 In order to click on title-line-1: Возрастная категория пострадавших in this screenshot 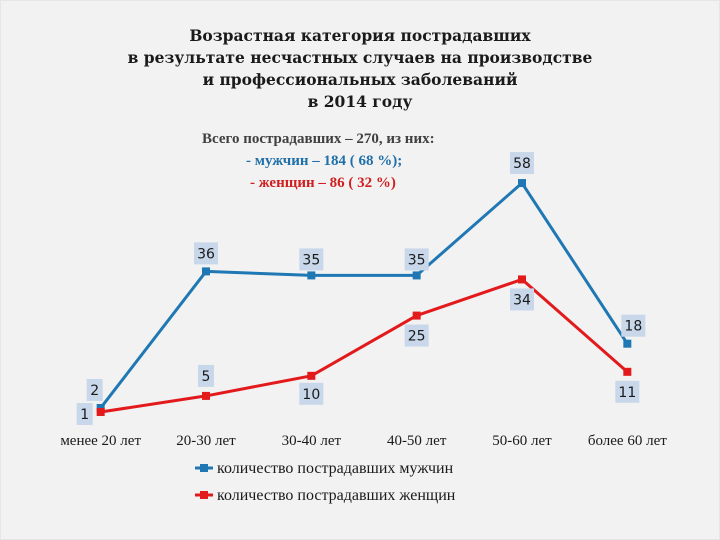, I will do `click(360, 35)`.